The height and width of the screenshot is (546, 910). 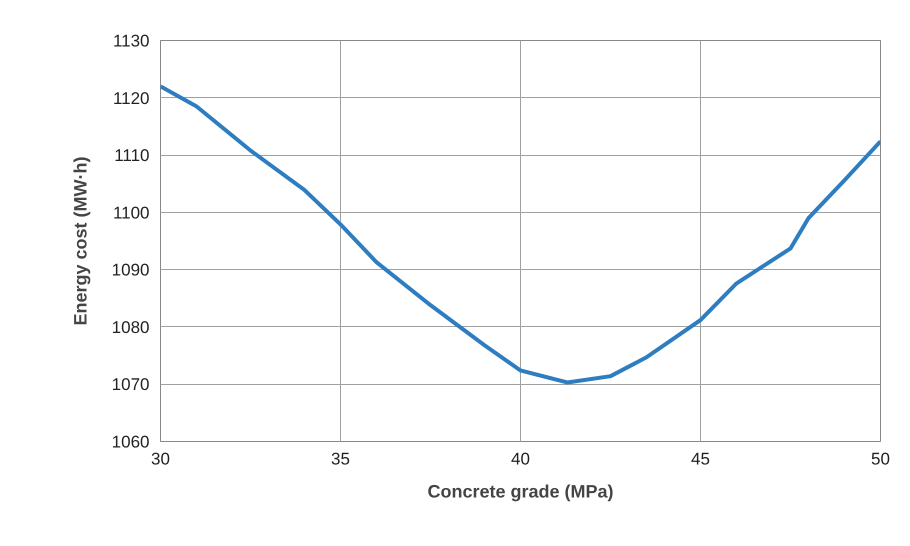 What do you see at coordinates (131, 41) in the screenshot?
I see `y-tick-label: 1130` at bounding box center [131, 41].